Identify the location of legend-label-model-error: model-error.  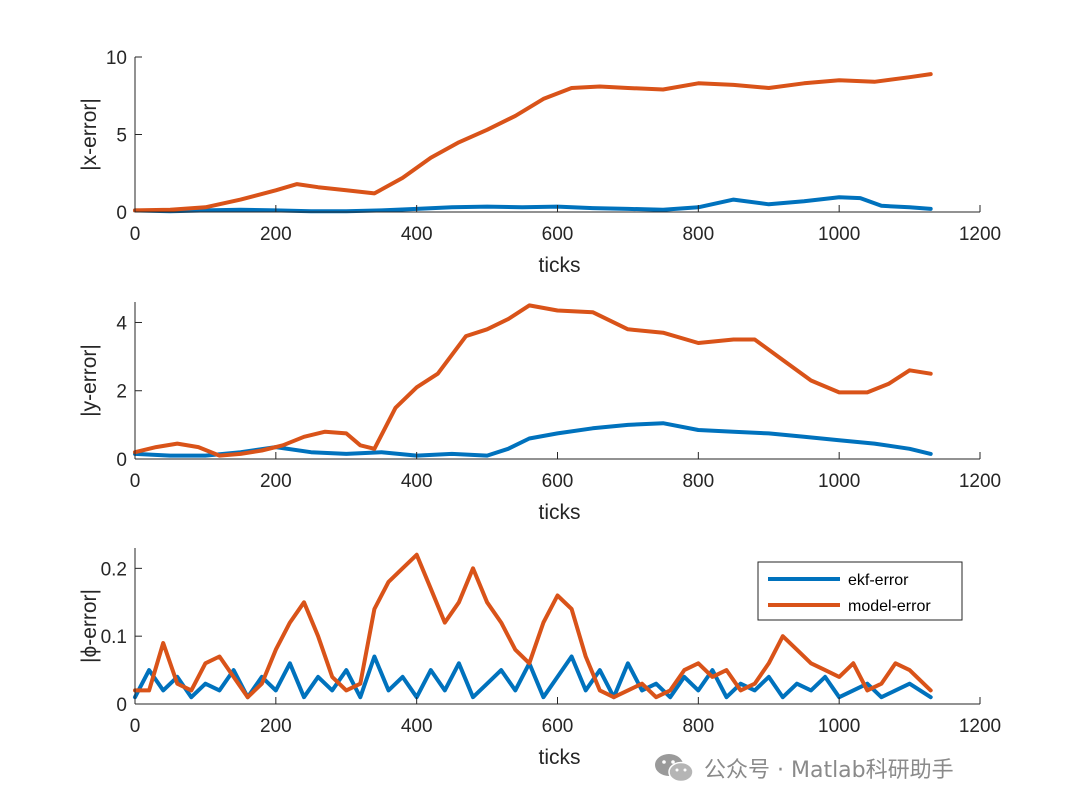
(889, 606).